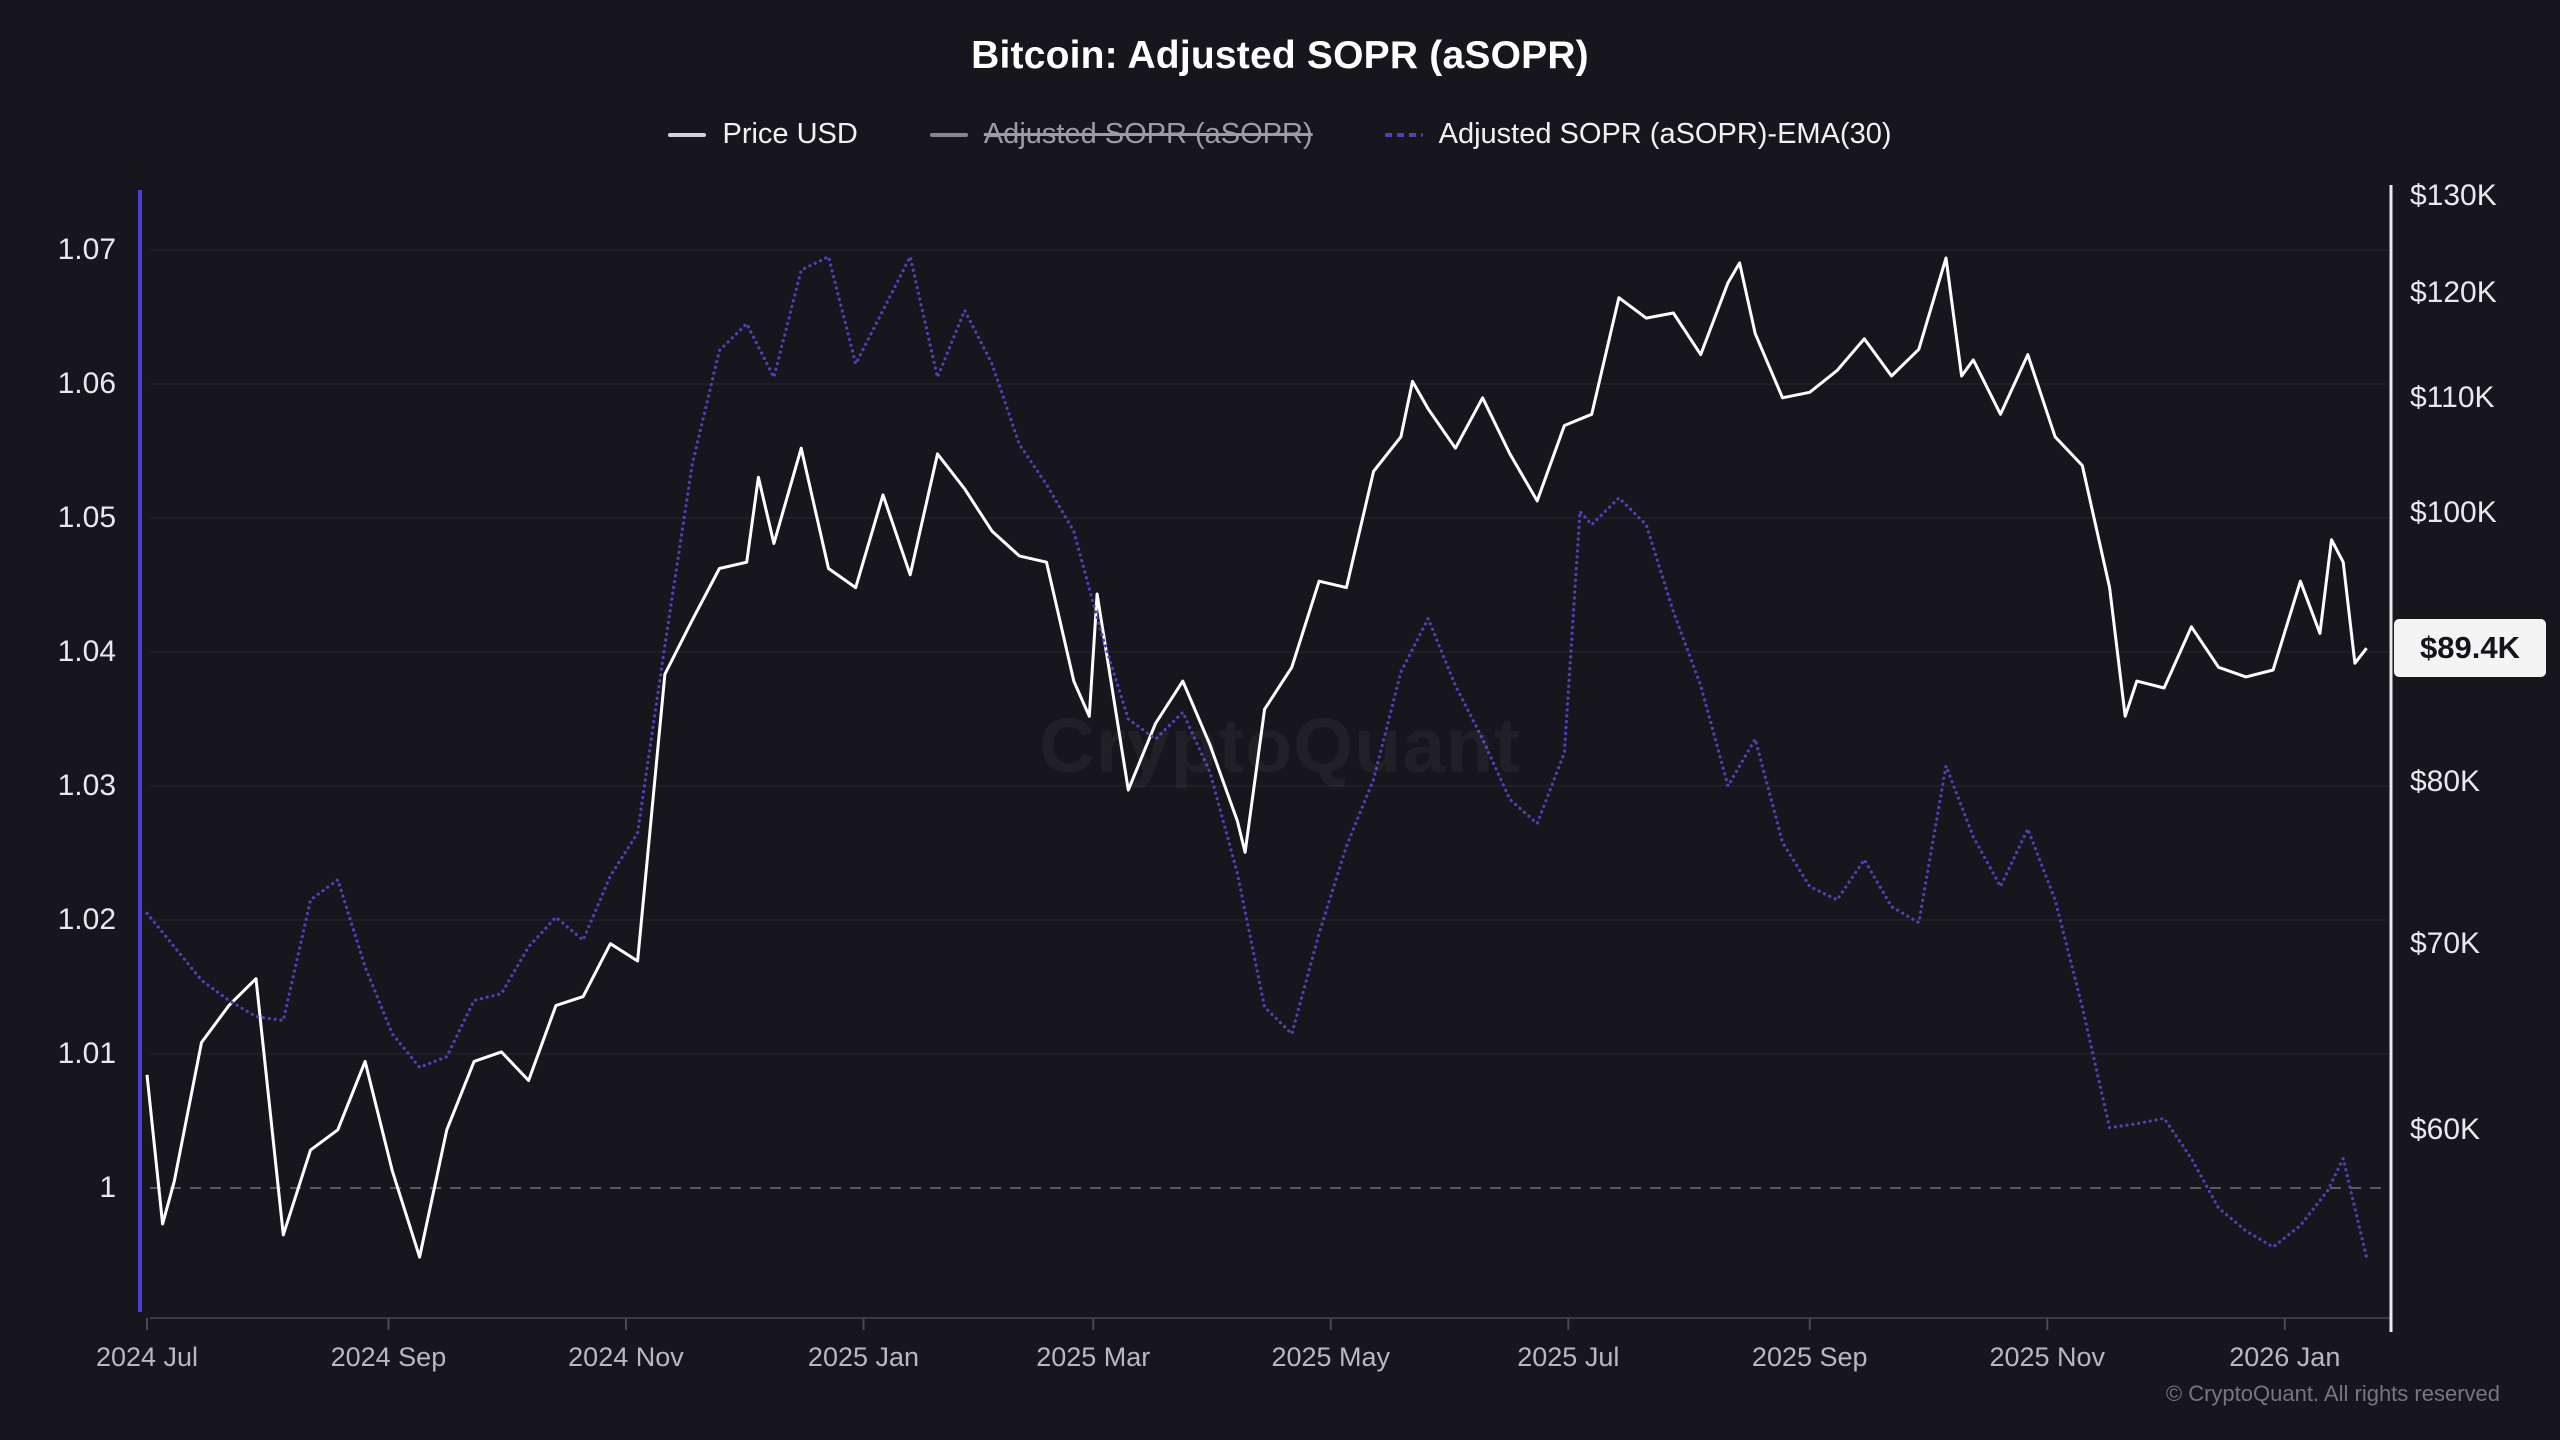 This screenshot has height=1440, width=2560. What do you see at coordinates (1148, 134) in the screenshot?
I see `legend-item-label: Adjusted SOPR (aSOPR)` at bounding box center [1148, 134].